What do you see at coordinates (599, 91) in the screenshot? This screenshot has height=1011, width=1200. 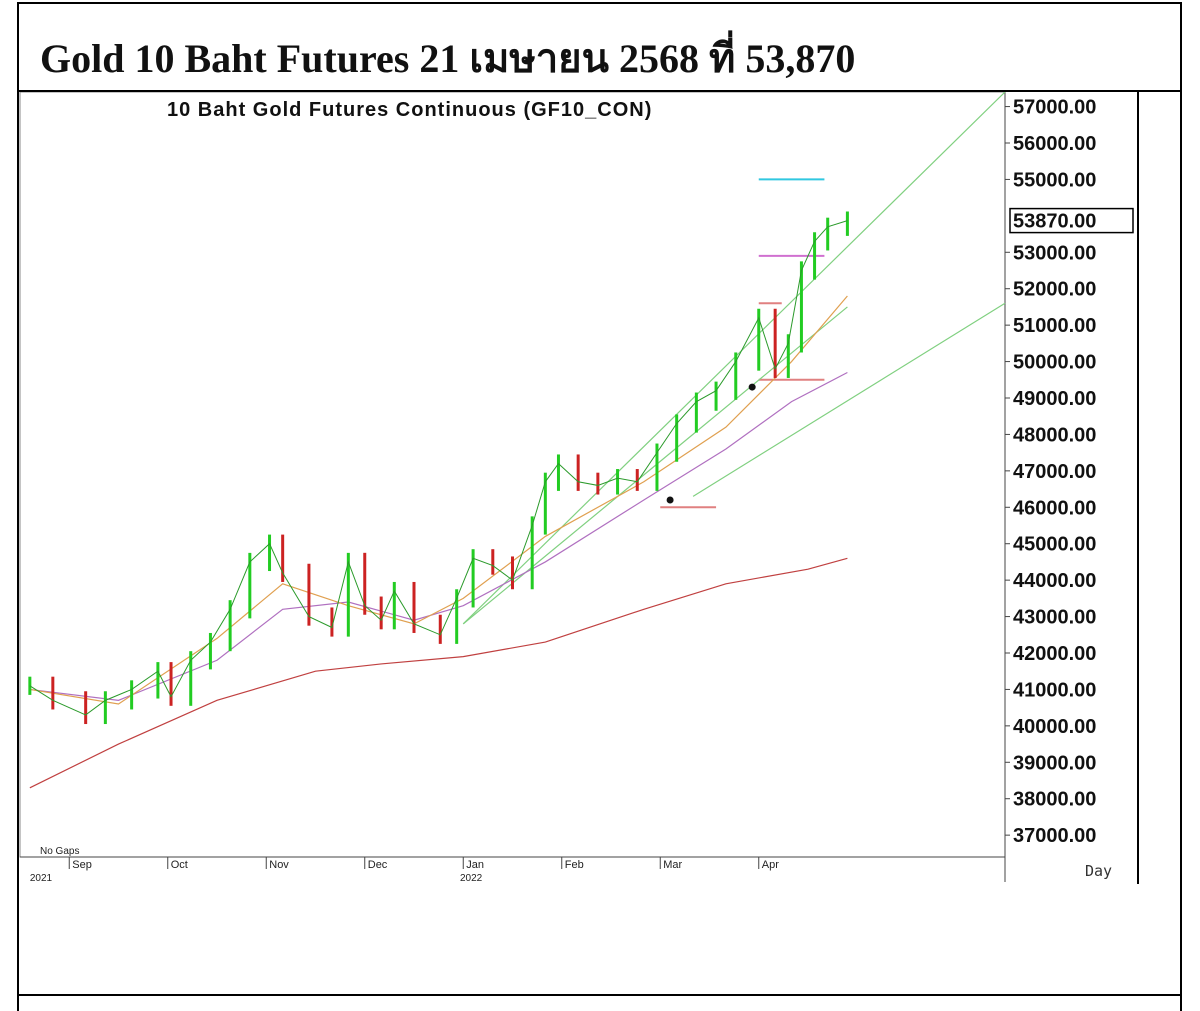 I see `title-rule` at bounding box center [599, 91].